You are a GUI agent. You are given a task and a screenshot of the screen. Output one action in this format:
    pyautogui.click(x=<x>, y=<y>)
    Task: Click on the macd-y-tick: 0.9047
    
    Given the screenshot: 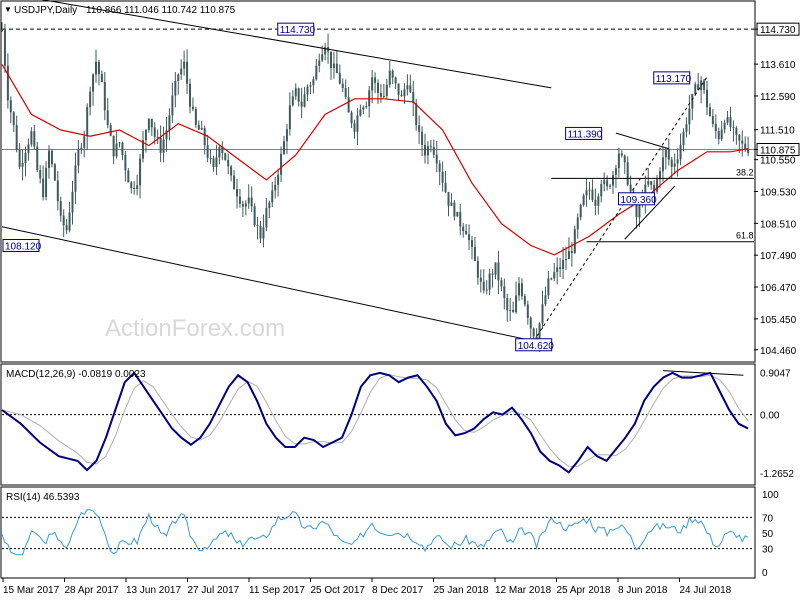 What is the action you would take?
    pyautogui.click(x=775, y=374)
    